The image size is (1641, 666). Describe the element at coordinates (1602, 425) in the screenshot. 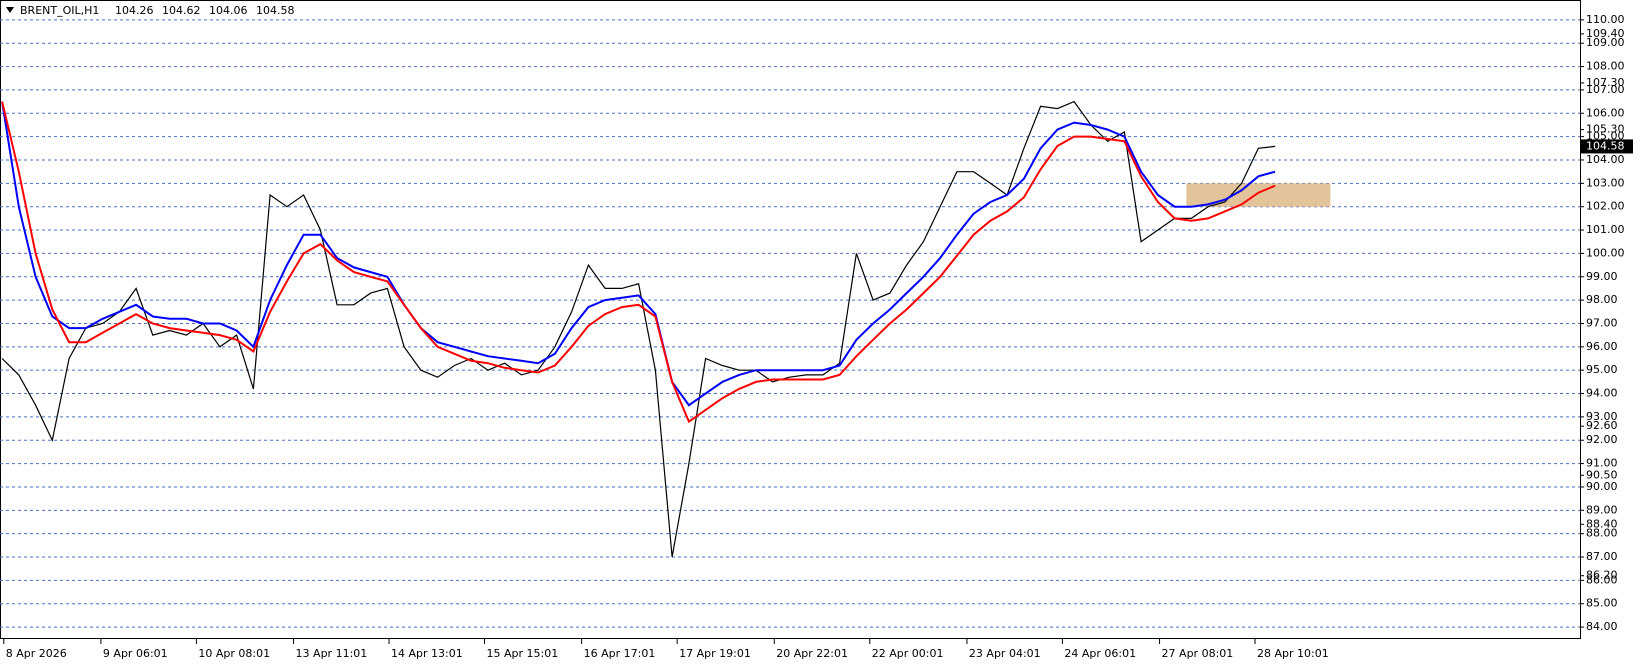

I see `y-tick-label: 92.60` at that location.